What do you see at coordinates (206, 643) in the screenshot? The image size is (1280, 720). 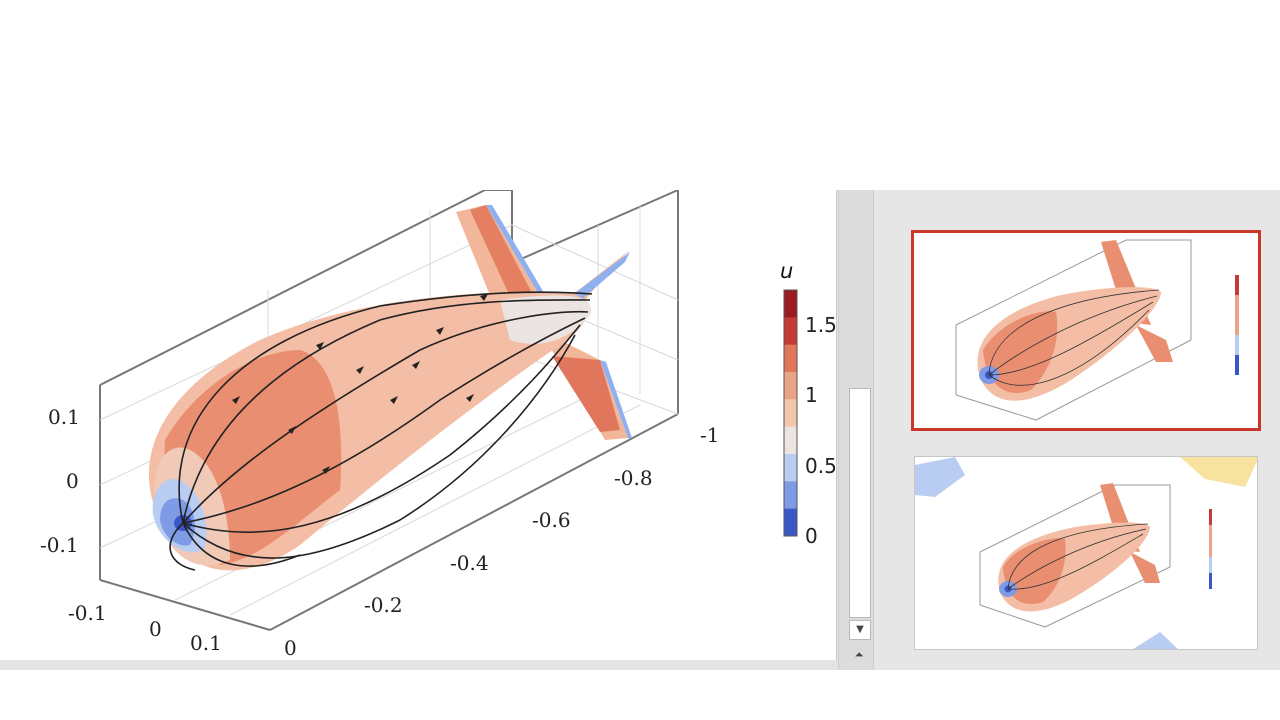 I see `y-tick: 0.1` at bounding box center [206, 643].